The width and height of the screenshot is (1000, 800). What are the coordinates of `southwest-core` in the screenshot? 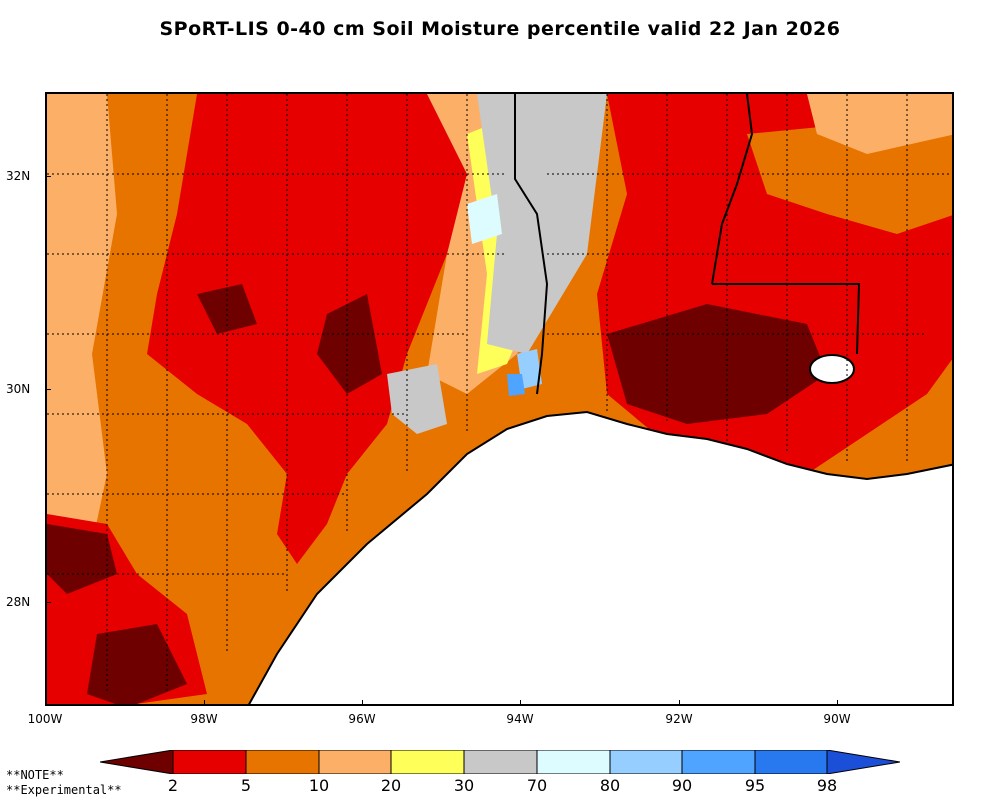 It's located at (137, 664).